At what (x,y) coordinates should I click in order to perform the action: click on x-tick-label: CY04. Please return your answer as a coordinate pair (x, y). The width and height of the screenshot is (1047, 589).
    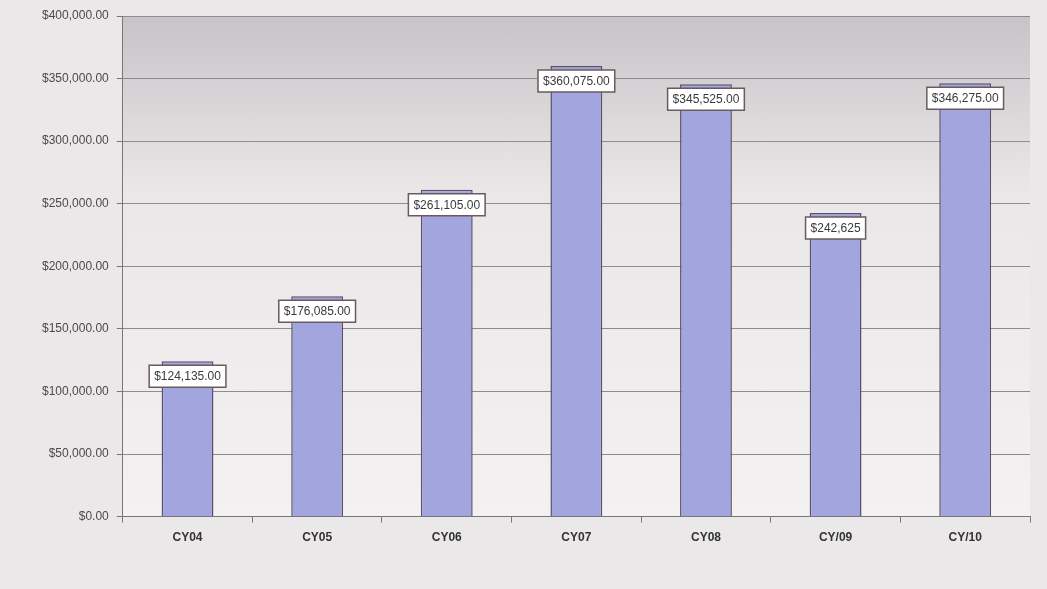
    Looking at the image, I should click on (187, 537).